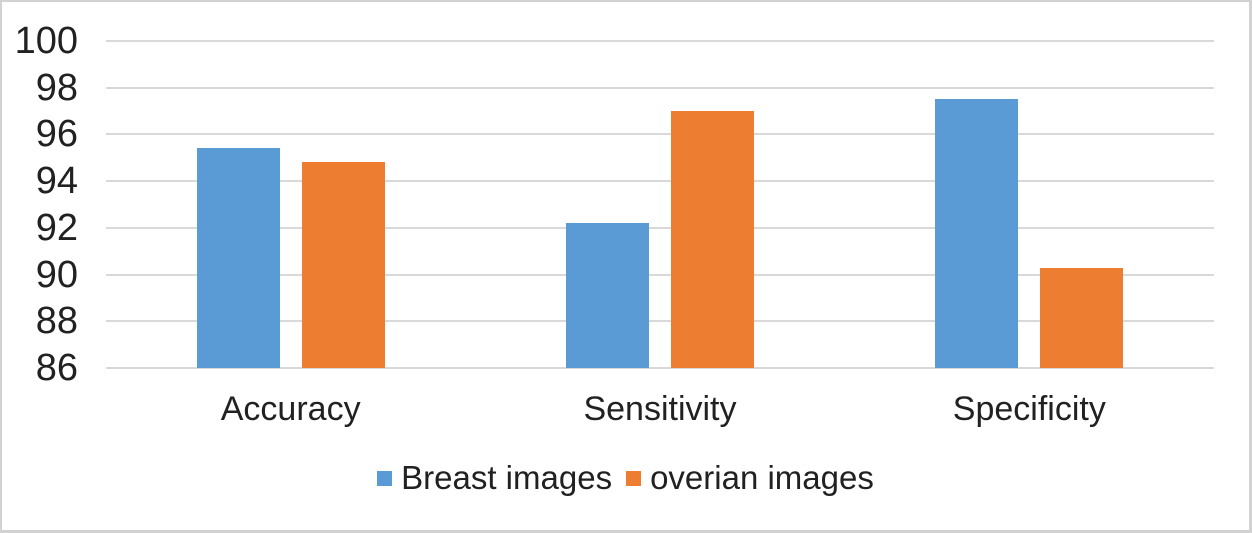  I want to click on y-axis-tick-label: 90, so click(56, 274).